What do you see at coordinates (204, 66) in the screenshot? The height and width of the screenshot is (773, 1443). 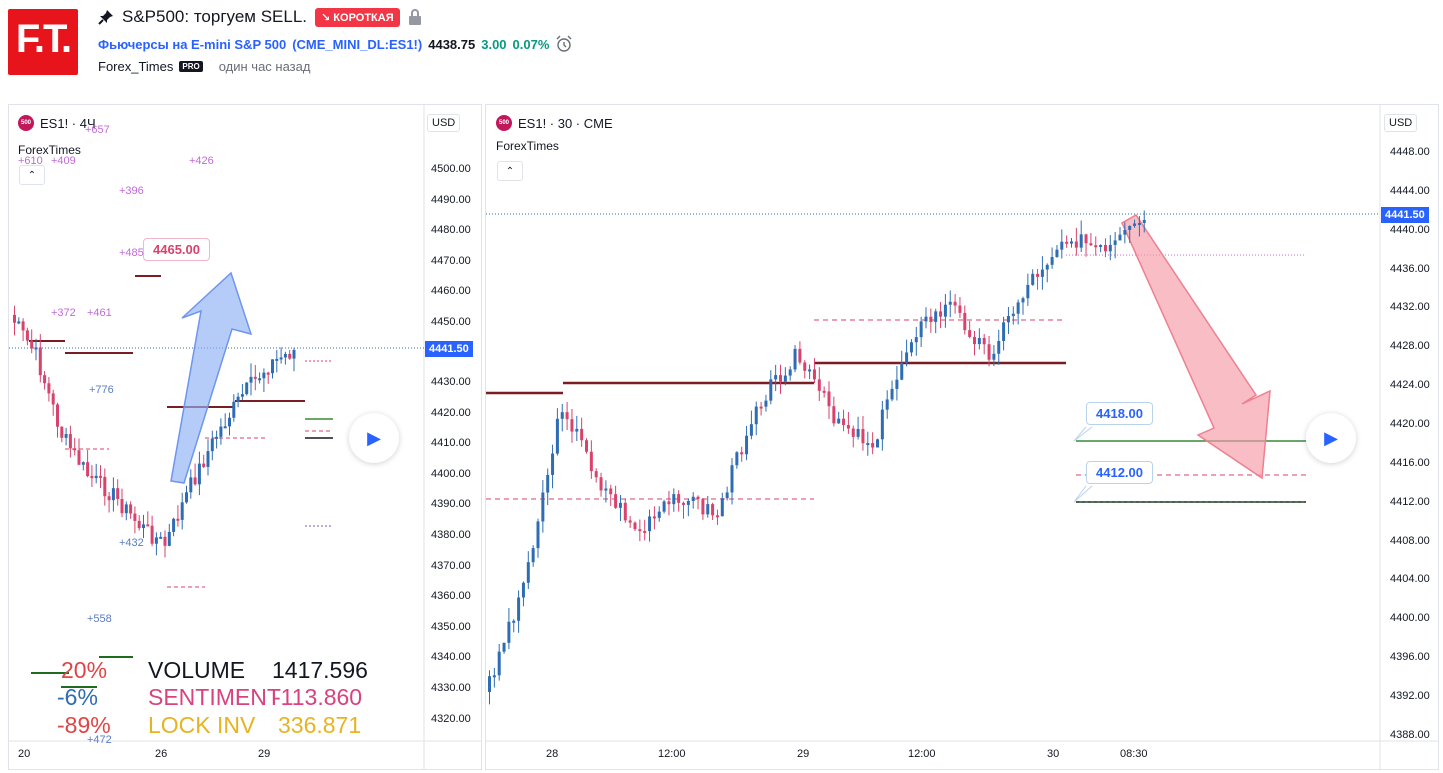 I see `author-row: Forex_Times PRO один час назад` at bounding box center [204, 66].